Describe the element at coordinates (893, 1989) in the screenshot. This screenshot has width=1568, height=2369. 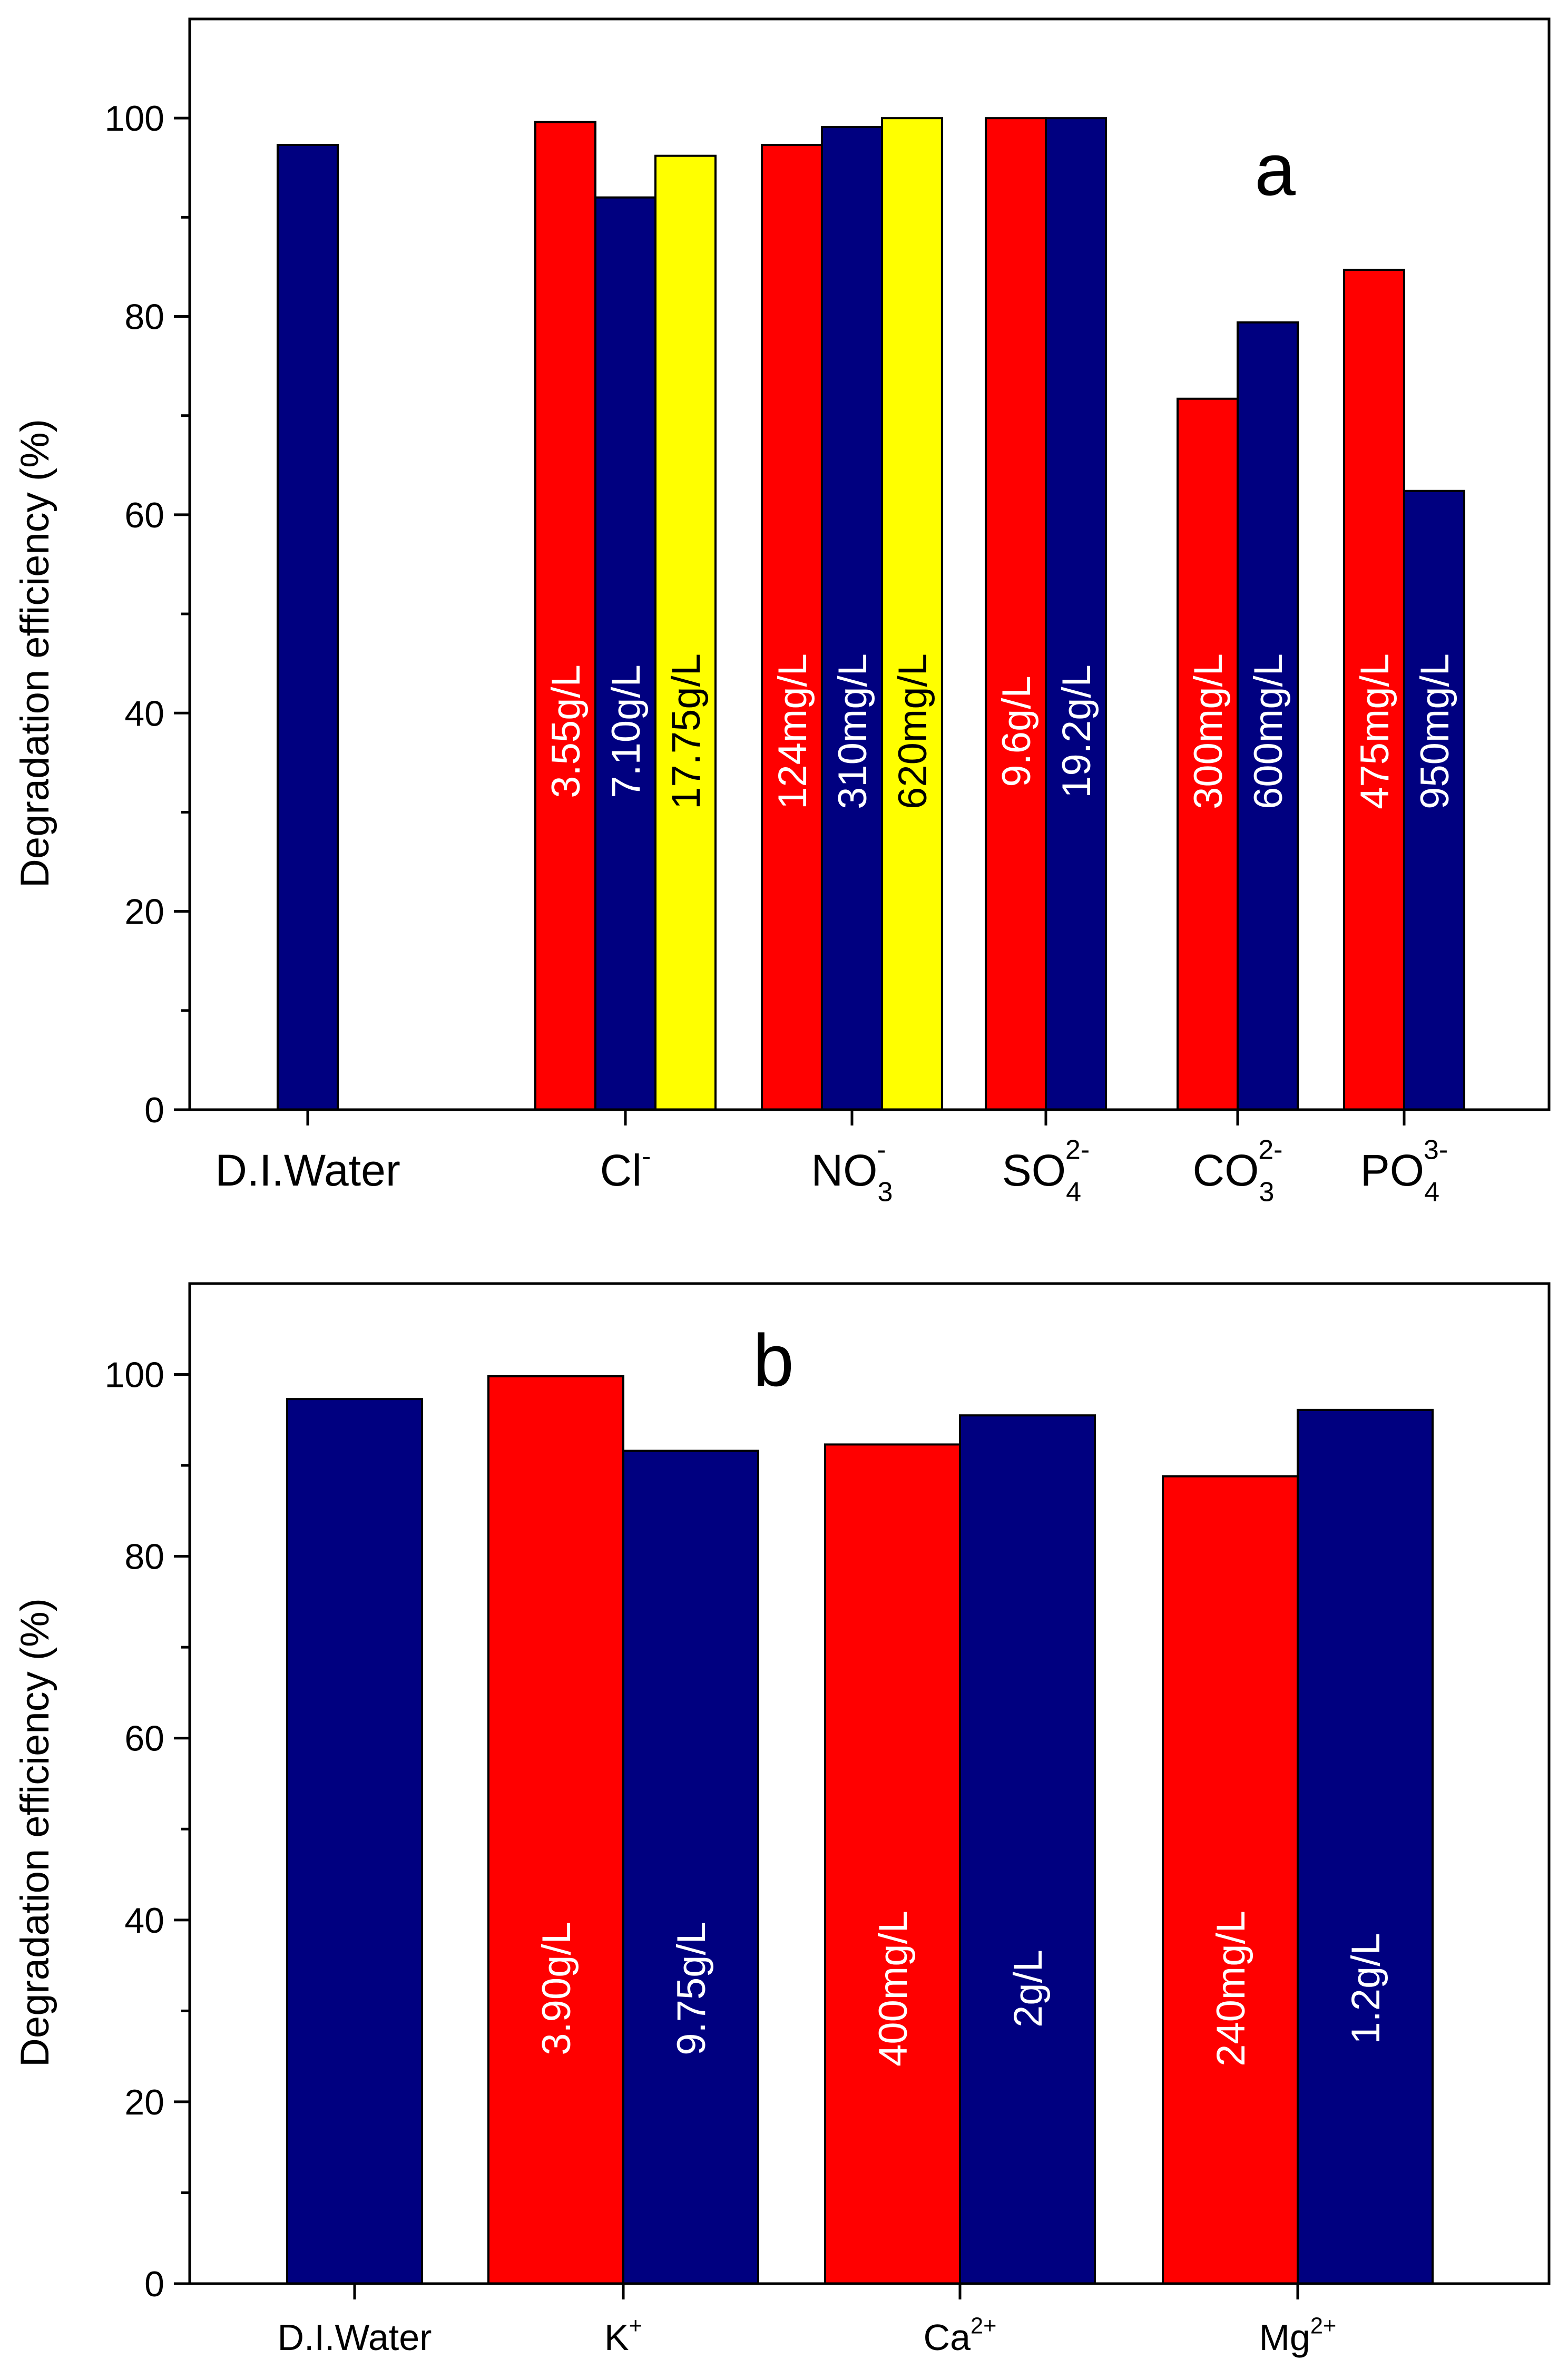
I see `bar-label-b-2-0: 400mg/L` at that location.